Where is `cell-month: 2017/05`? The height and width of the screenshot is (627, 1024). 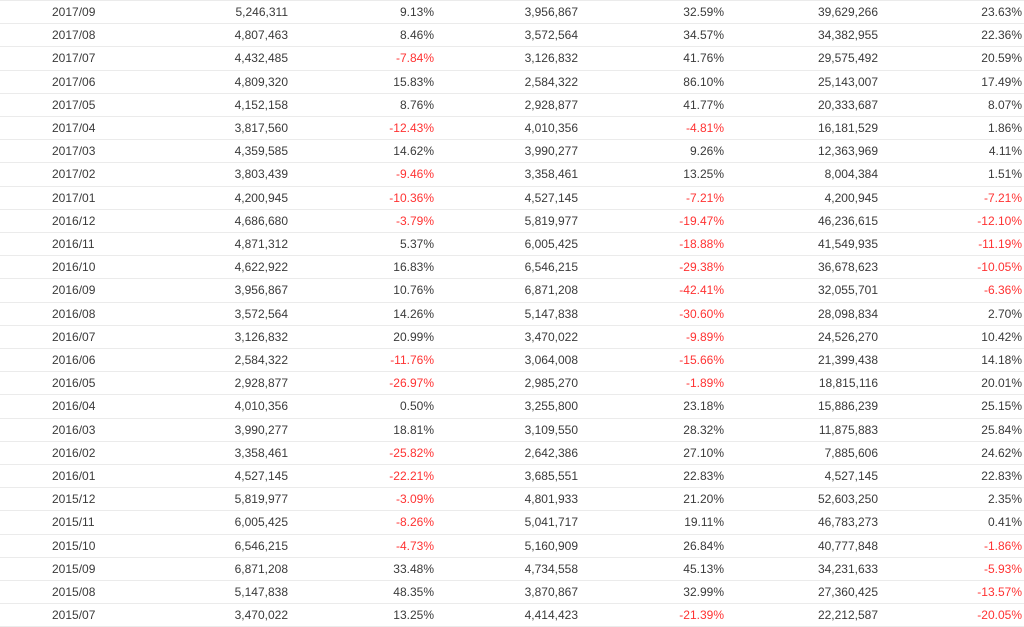
cell-month: 2017/05 is located at coordinates (60, 105).